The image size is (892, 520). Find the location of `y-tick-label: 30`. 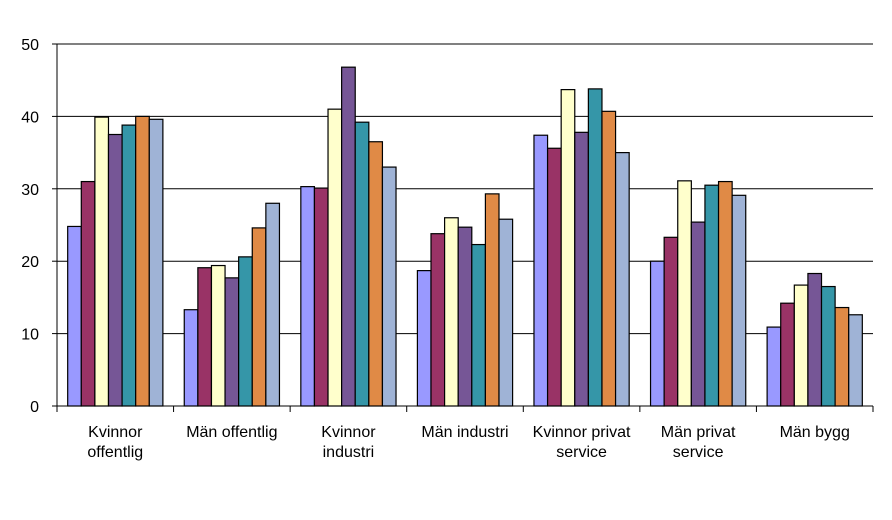

y-tick-label: 30 is located at coordinates (30, 190).